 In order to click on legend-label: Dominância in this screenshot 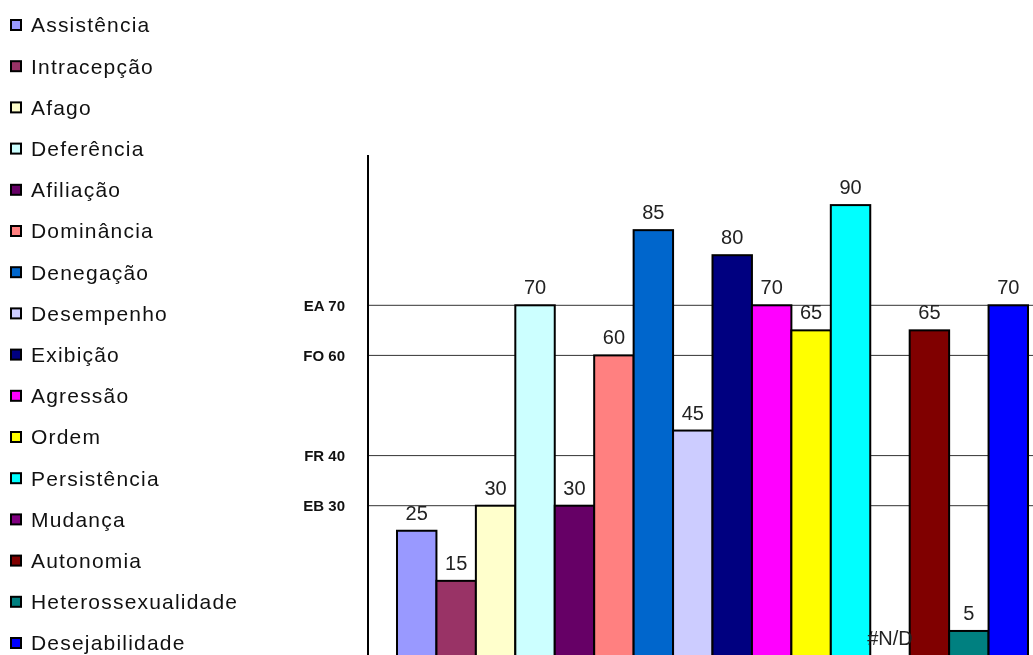, I will do `click(92, 231)`.